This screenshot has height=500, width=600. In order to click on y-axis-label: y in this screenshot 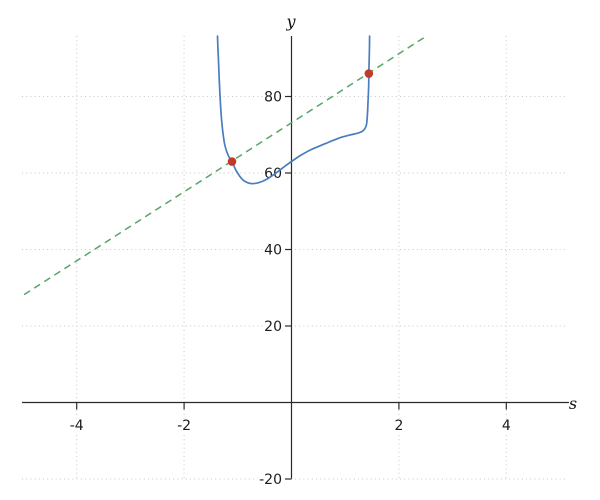, I will do `click(290, 21)`.